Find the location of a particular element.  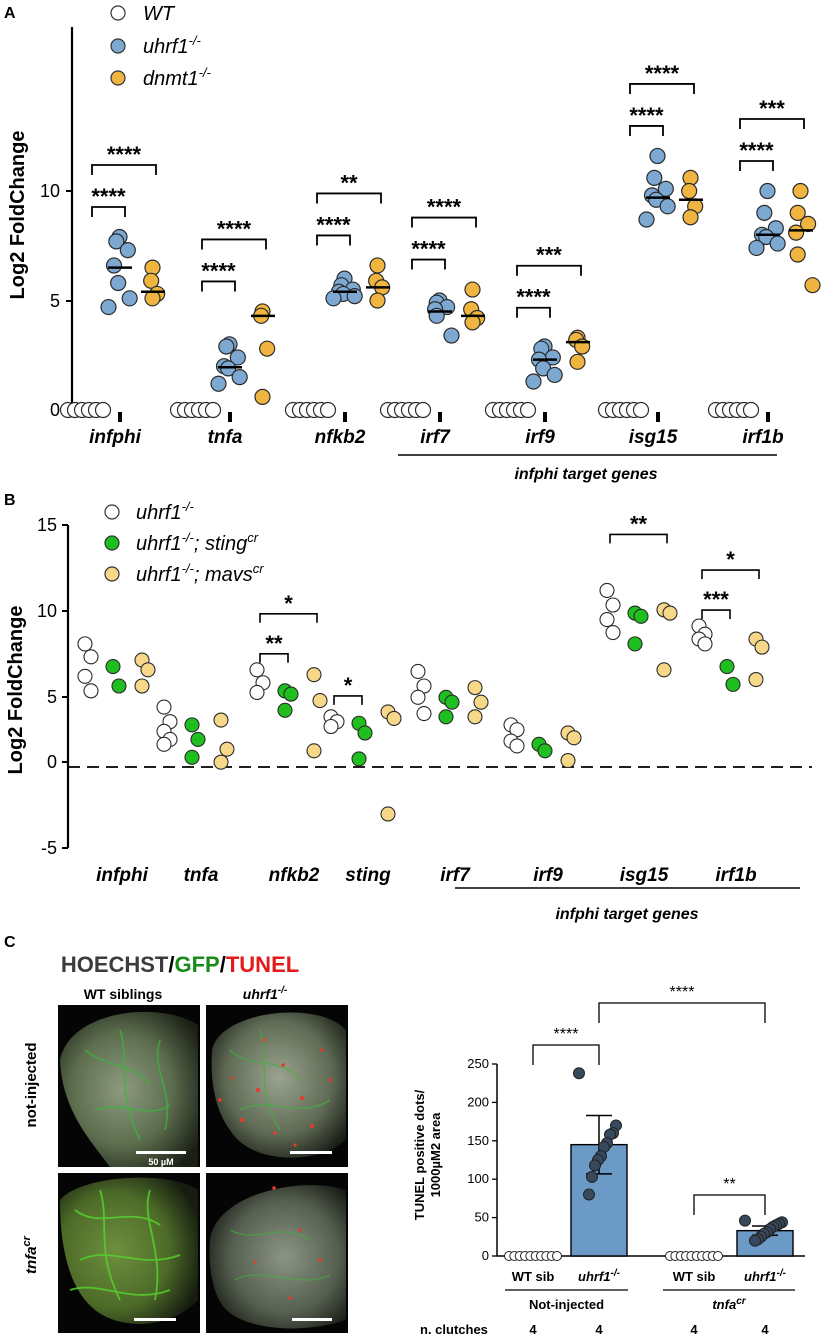

clutches-count-2: 4 is located at coordinates (599, 1329).